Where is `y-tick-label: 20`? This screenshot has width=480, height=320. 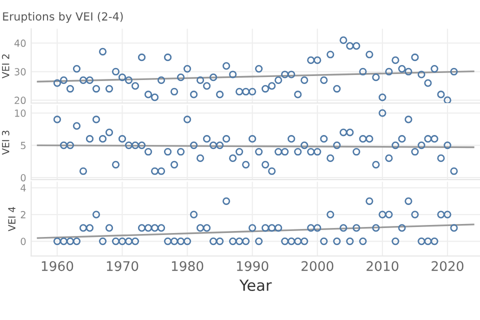
y-tick-label: 20 is located at coordinates (20, 100).